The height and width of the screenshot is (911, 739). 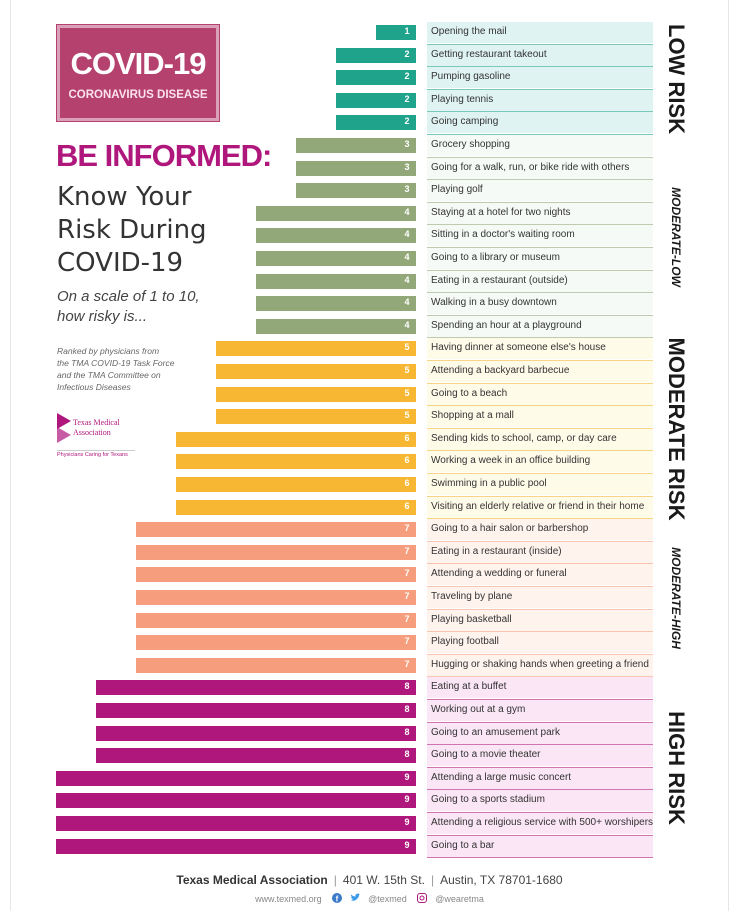 I want to click on footer-social-1: @texmed, so click(x=387, y=899).